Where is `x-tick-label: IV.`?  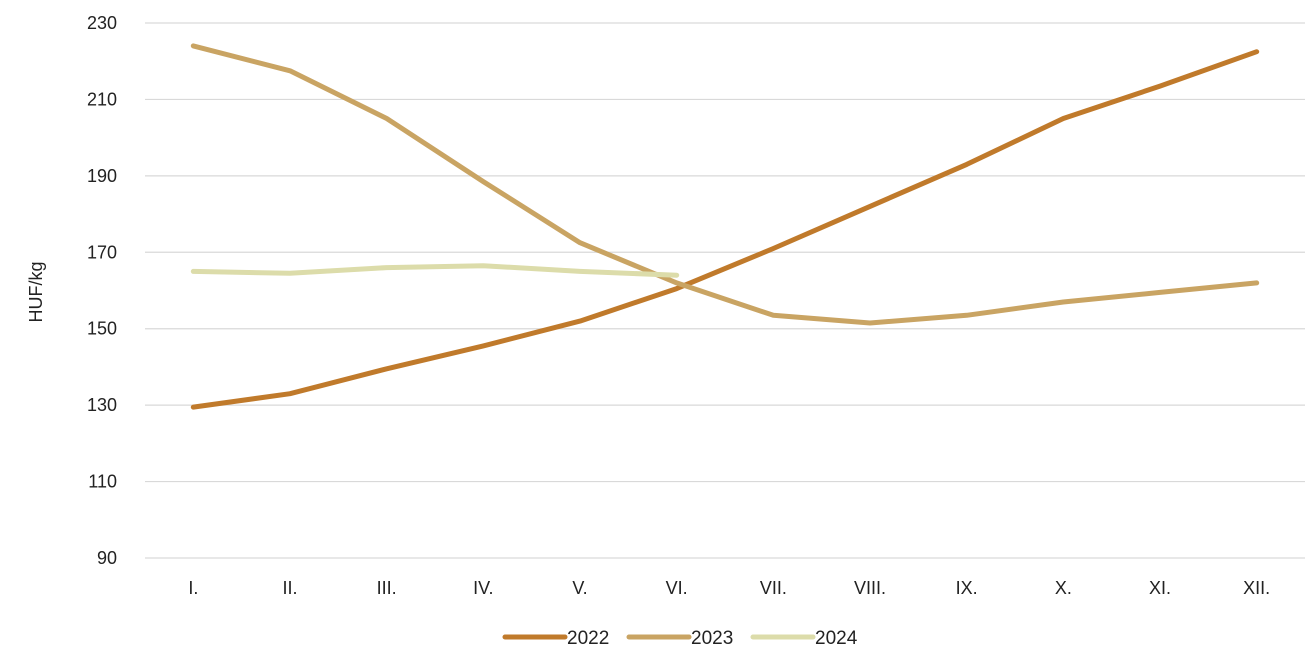 x-tick-label: IV. is located at coordinates (483, 588).